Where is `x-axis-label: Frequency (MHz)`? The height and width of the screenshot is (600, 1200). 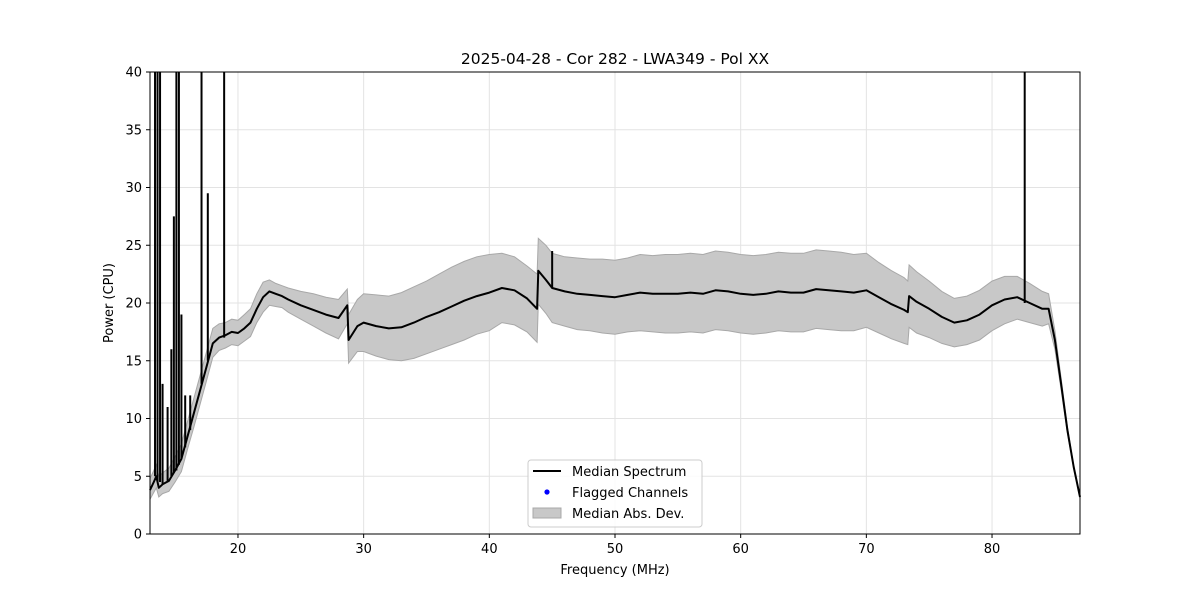
x-axis-label: Frequency (MHz) is located at coordinates (614, 570).